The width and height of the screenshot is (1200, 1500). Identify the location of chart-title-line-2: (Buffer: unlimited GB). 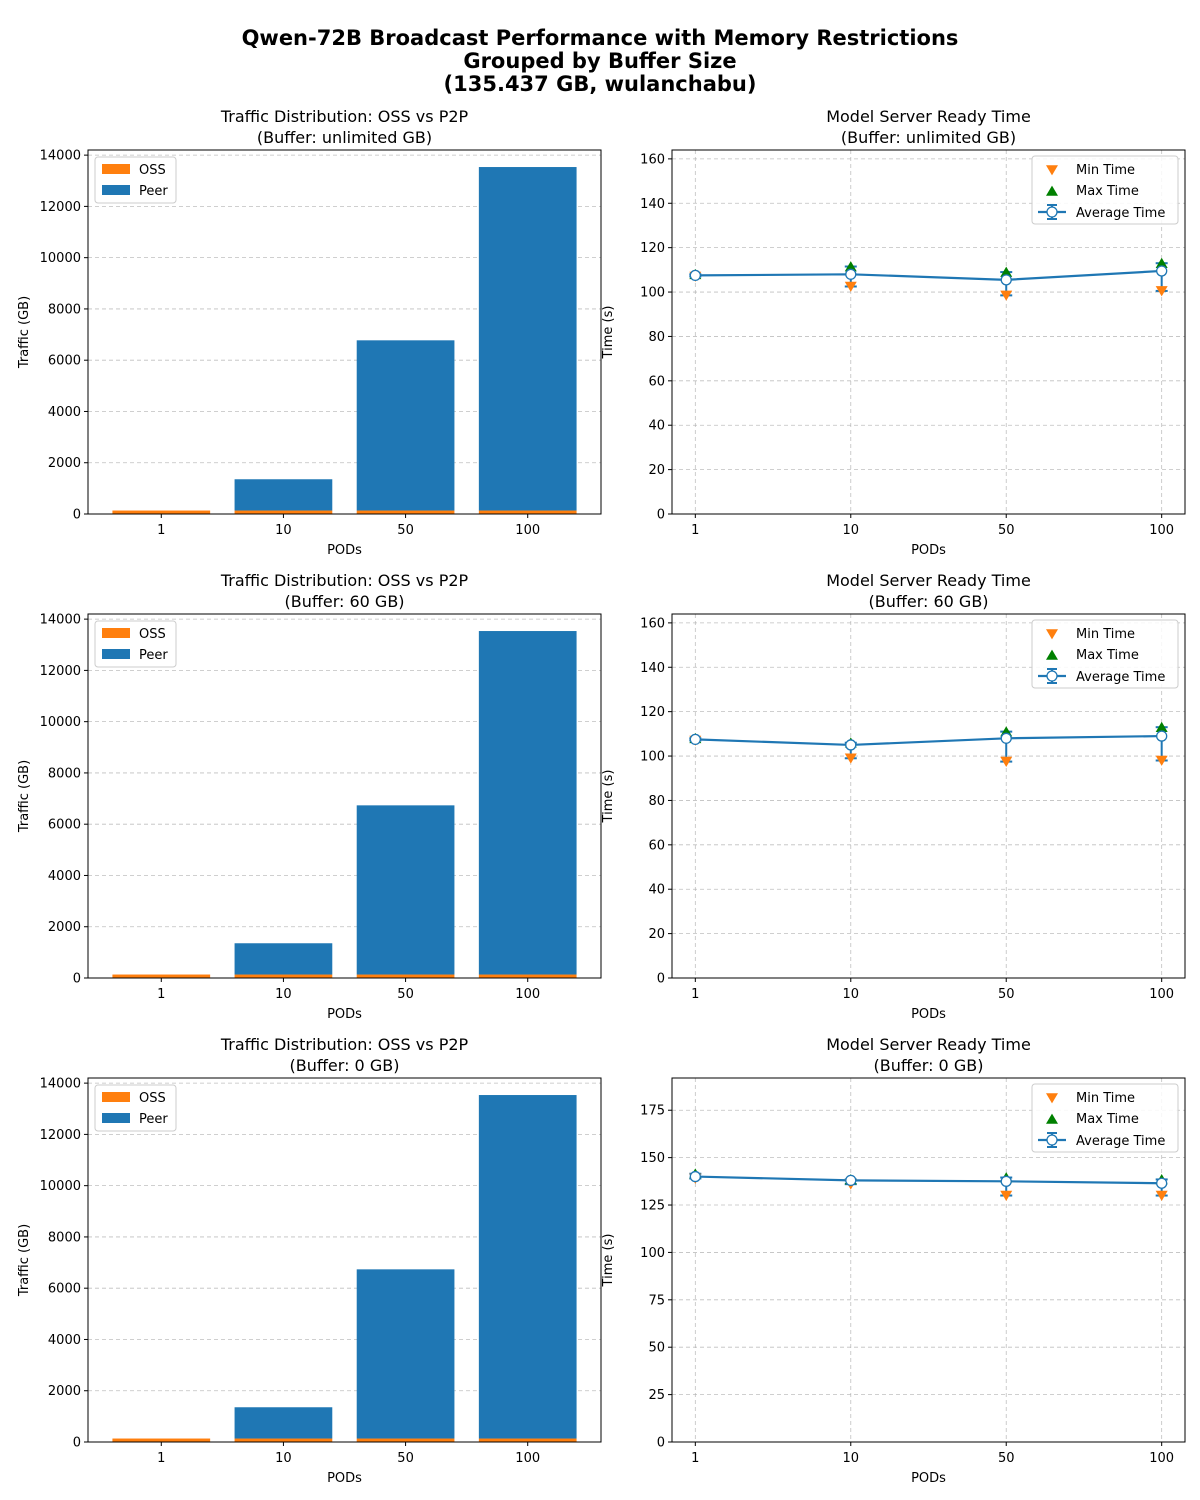
(344, 137).